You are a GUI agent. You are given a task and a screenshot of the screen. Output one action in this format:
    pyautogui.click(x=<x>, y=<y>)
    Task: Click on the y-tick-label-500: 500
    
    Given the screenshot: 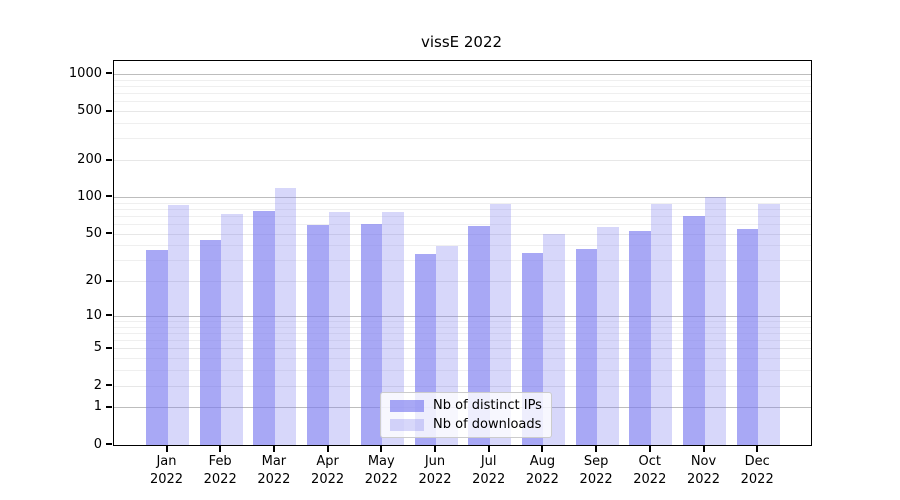 What is the action you would take?
    pyautogui.click(x=89, y=111)
    